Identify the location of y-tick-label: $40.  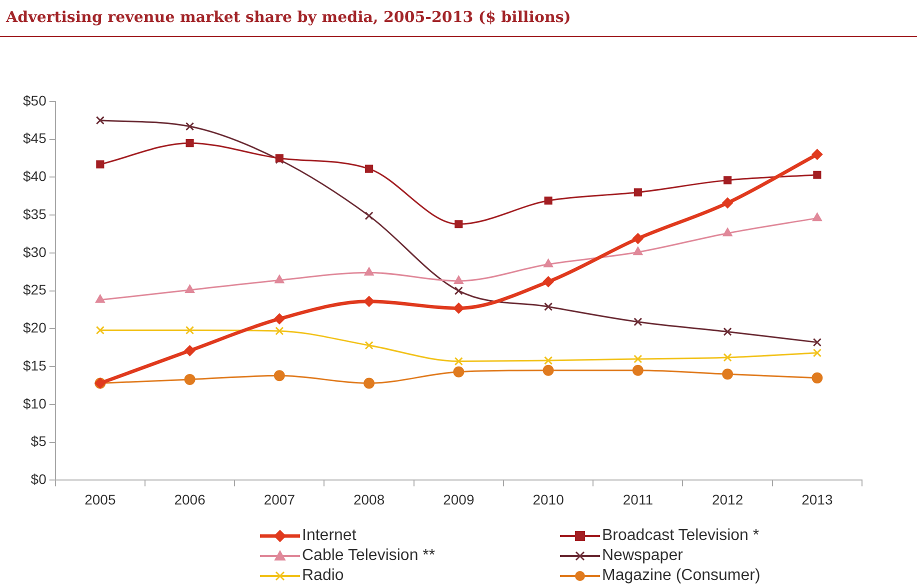
(35, 176).